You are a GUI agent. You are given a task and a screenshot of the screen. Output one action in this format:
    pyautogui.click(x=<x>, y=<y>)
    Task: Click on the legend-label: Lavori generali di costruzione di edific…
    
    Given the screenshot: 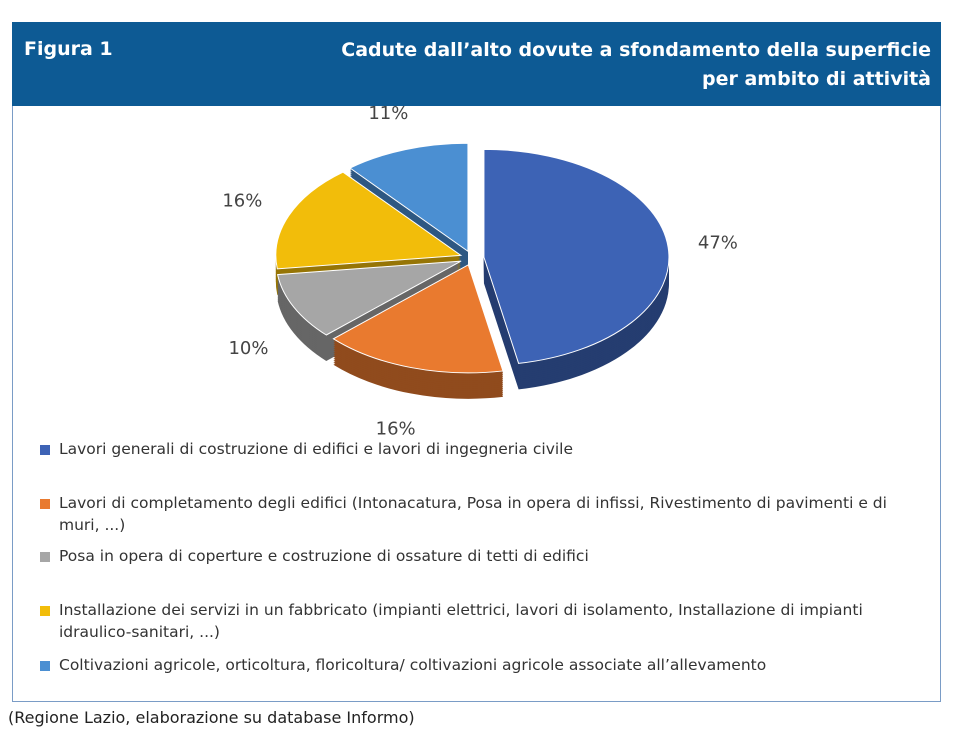 What is the action you would take?
    pyautogui.click(x=316, y=449)
    